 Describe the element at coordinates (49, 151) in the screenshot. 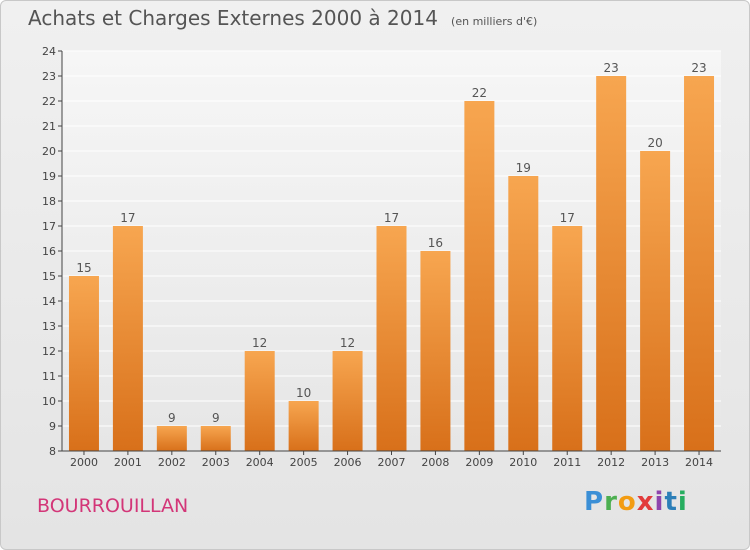

I see `y-tick-label: 20` at that location.